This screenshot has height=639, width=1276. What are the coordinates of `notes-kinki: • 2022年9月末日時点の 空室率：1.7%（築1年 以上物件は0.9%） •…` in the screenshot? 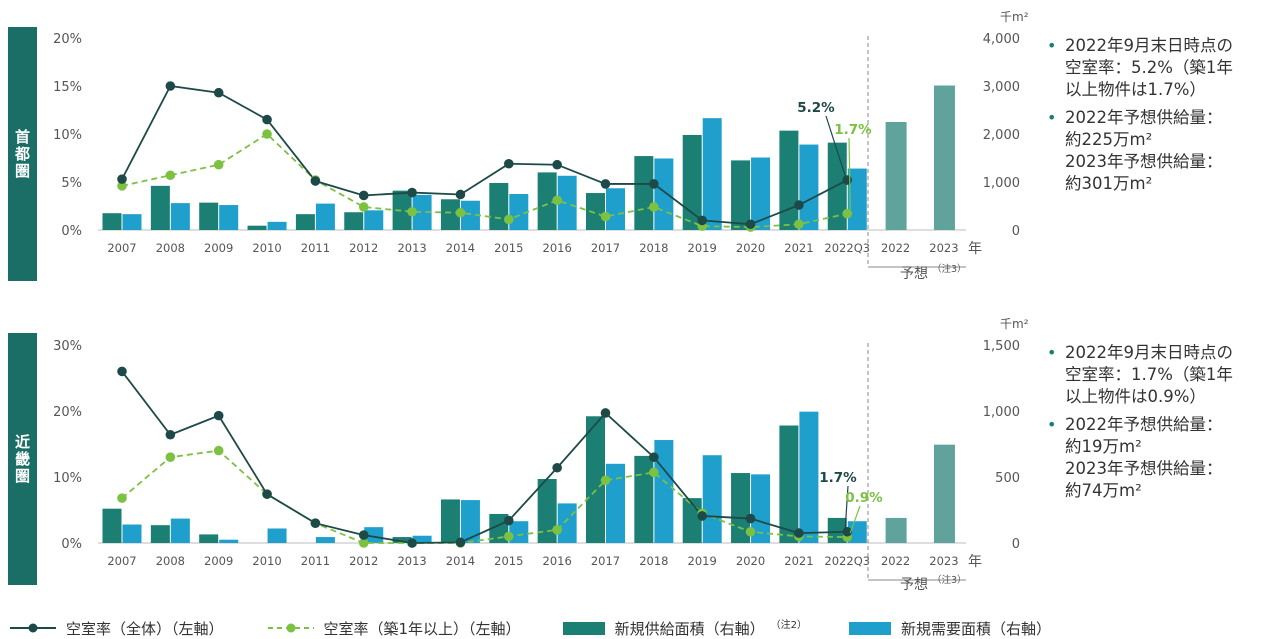 It's located at (1157, 425).